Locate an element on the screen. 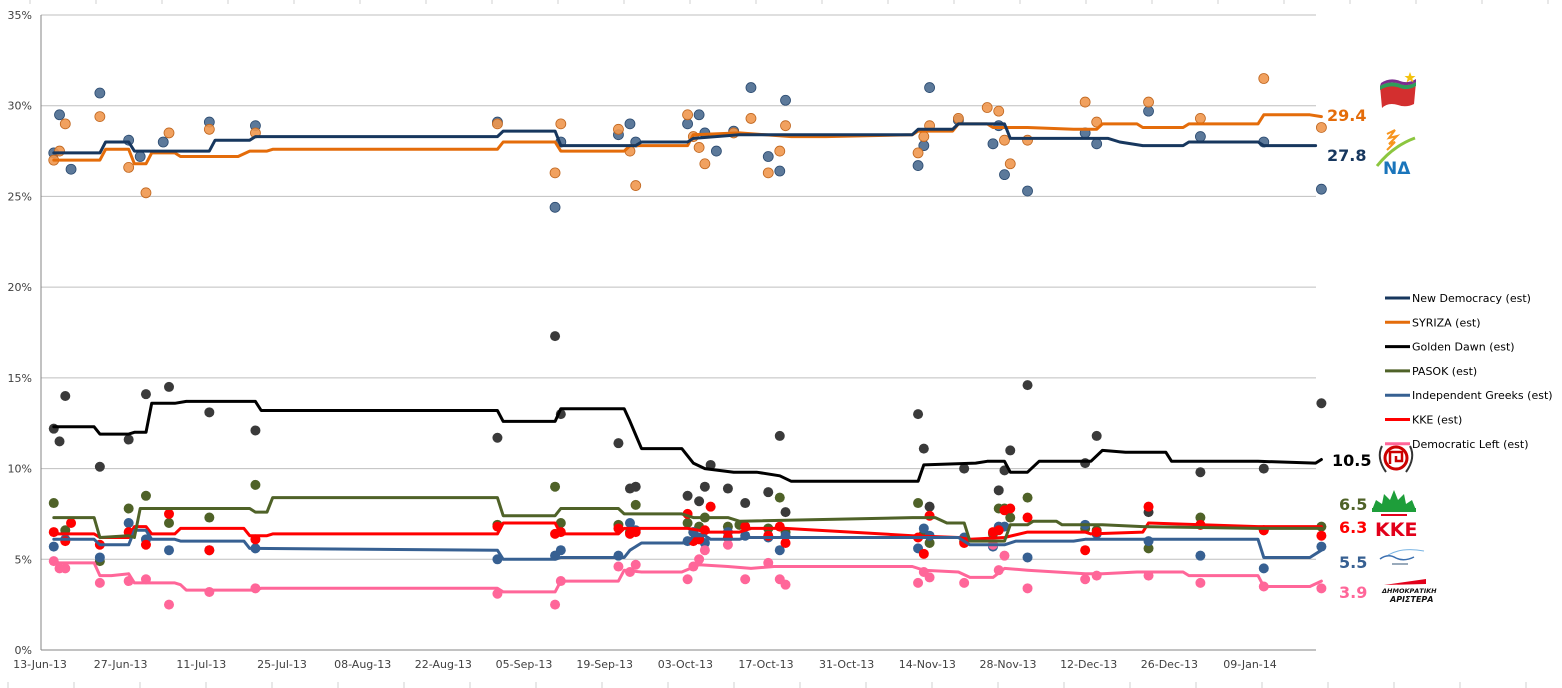 This screenshot has height=688, width=1562. end-value-label: 10.5 is located at coordinates (1351, 460).